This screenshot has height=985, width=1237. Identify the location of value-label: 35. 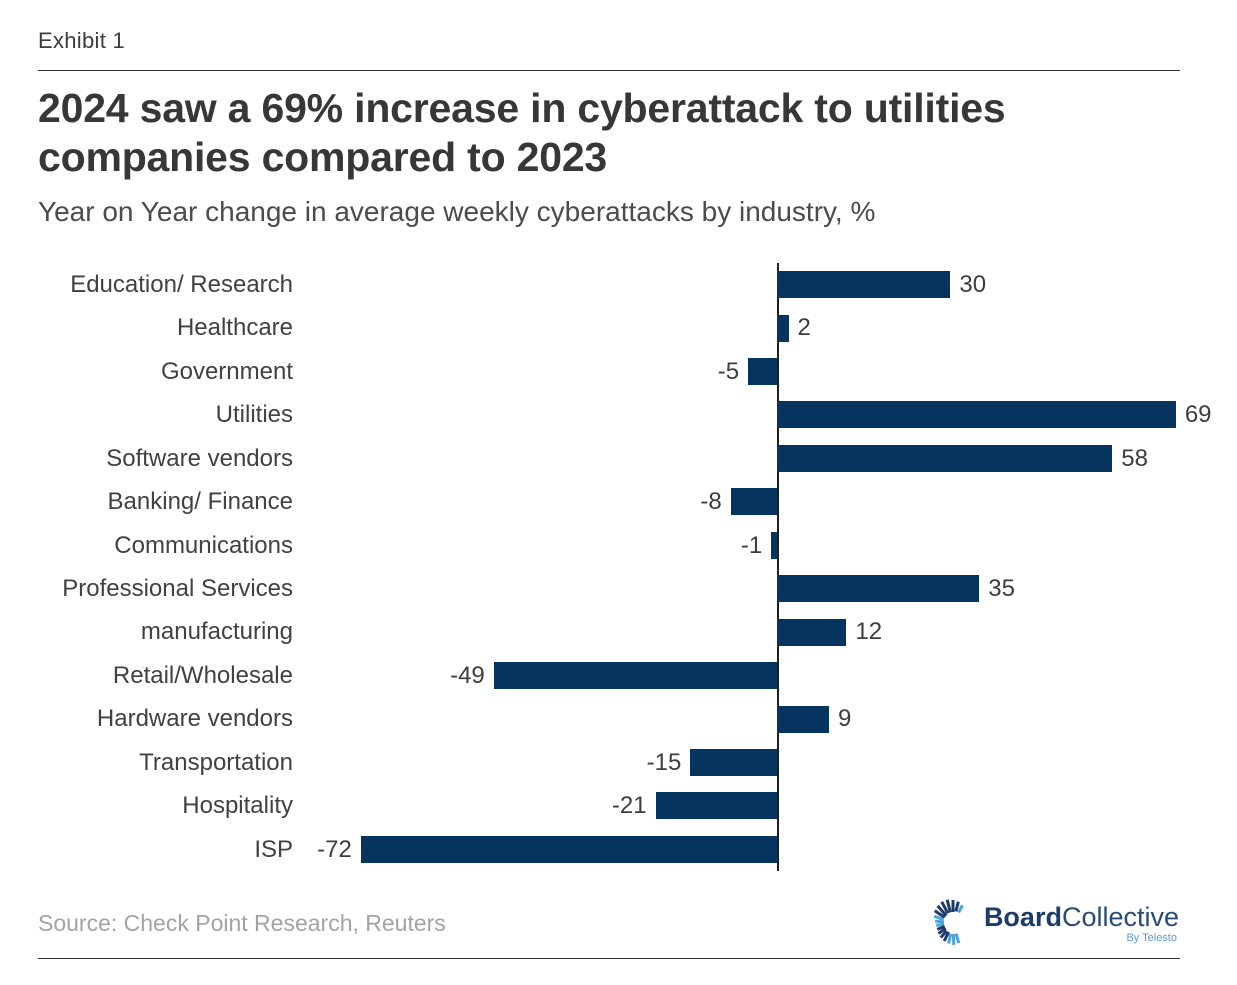
(1001, 588).